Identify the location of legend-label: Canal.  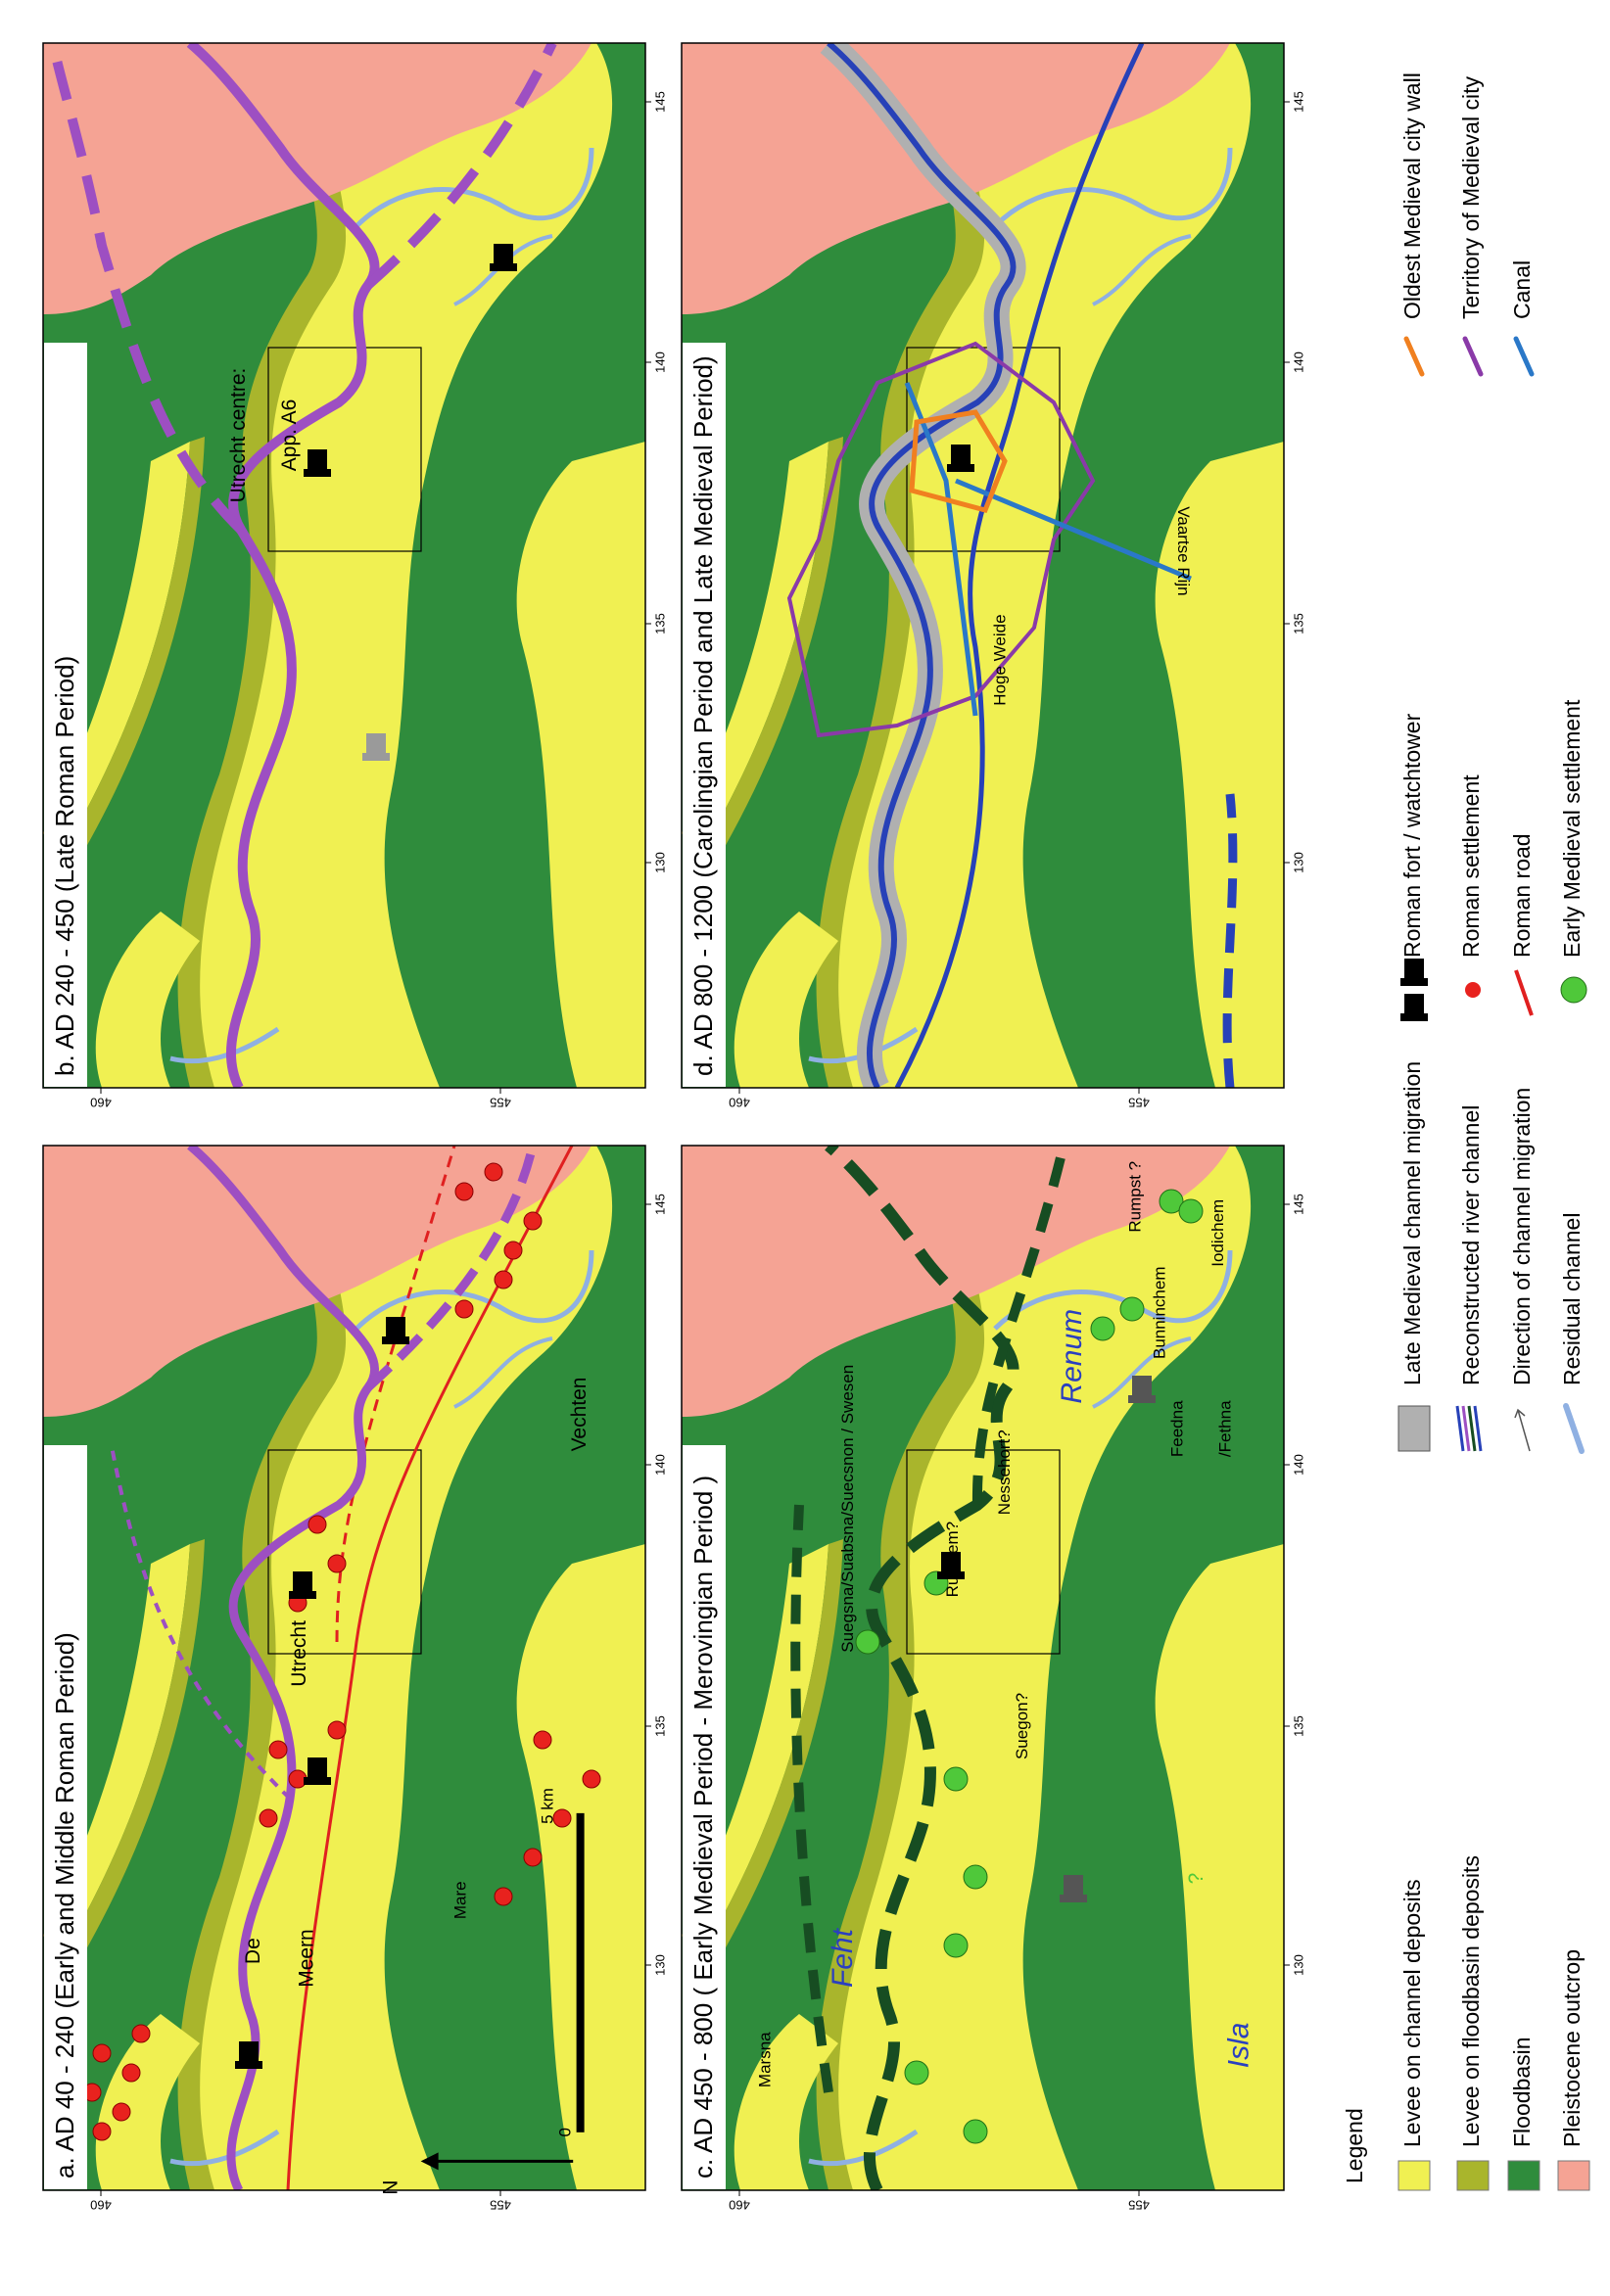
(1522, 289).